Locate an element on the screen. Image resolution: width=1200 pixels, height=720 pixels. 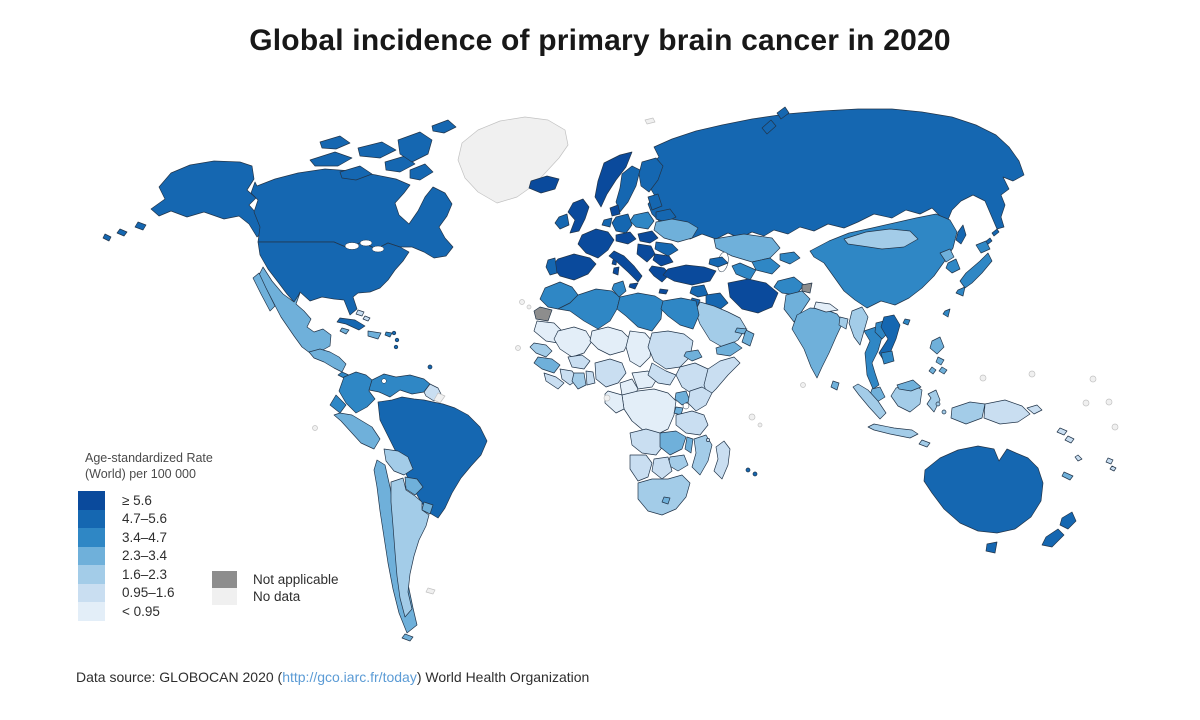
legend-special: Not applicable No data is located at coordinates (275, 588).